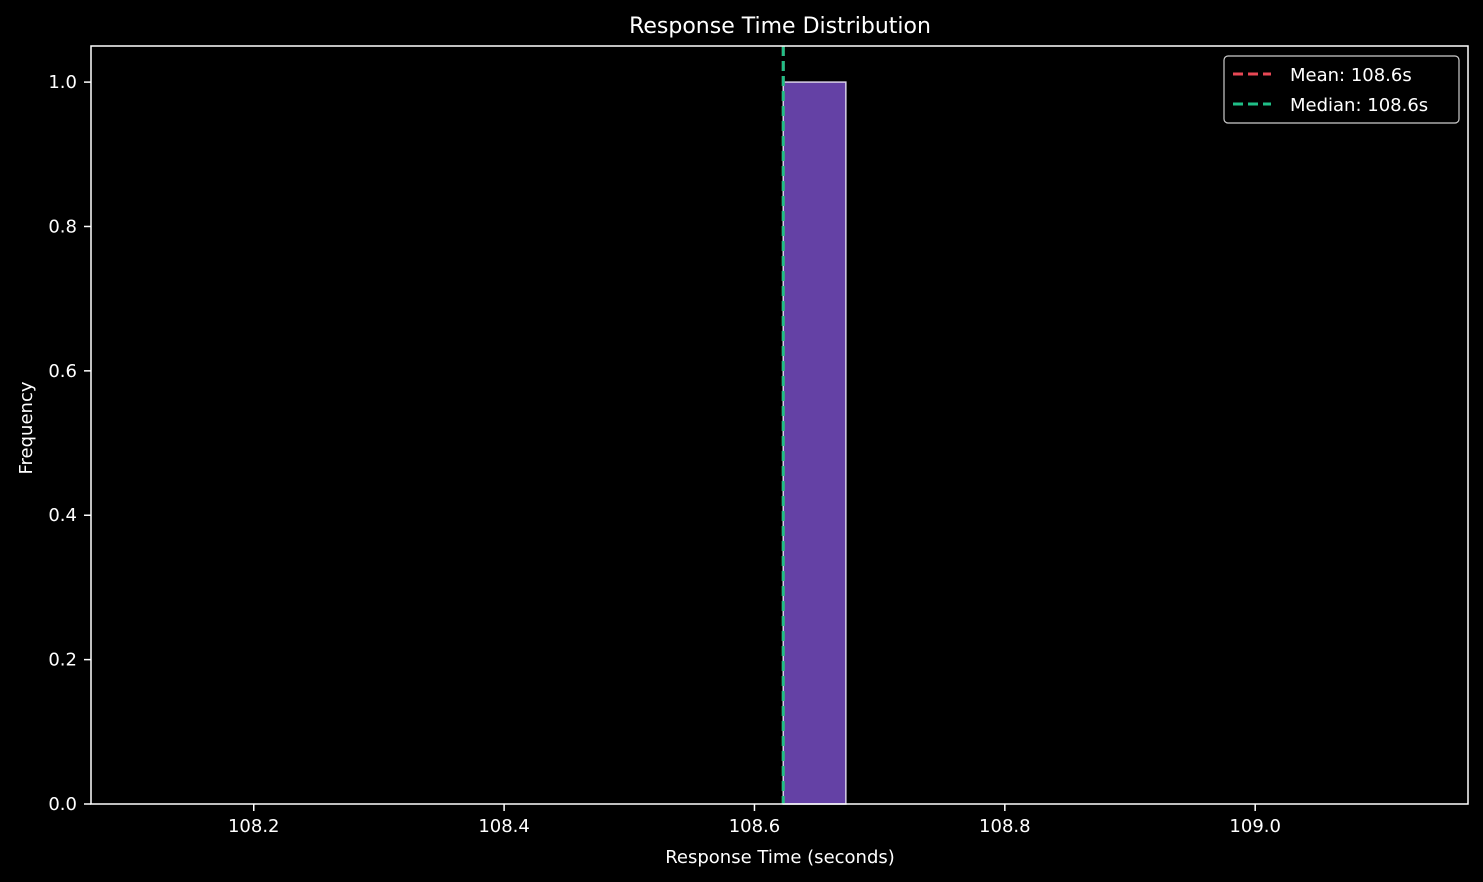 This screenshot has height=882, width=1483. Describe the element at coordinates (814, 443) in the screenshot. I see `histogram-bar` at that location.